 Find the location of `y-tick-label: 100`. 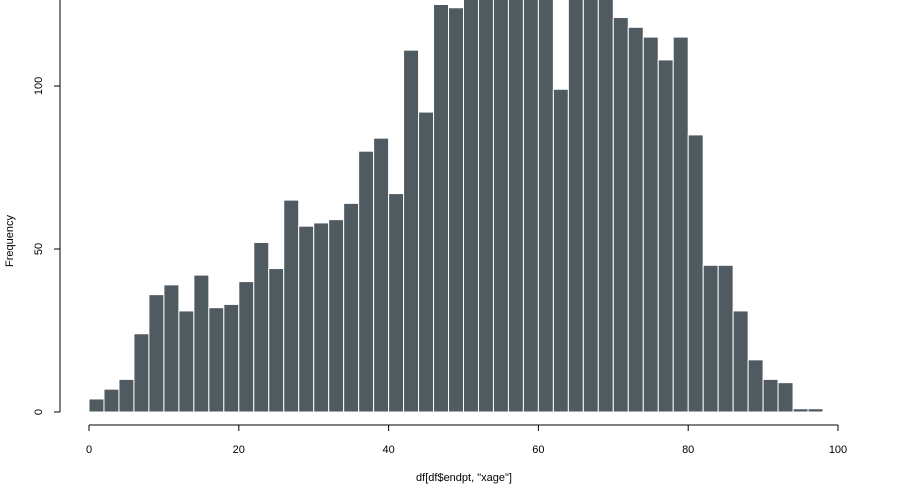

y-tick-label: 100 is located at coordinates (39, 86).